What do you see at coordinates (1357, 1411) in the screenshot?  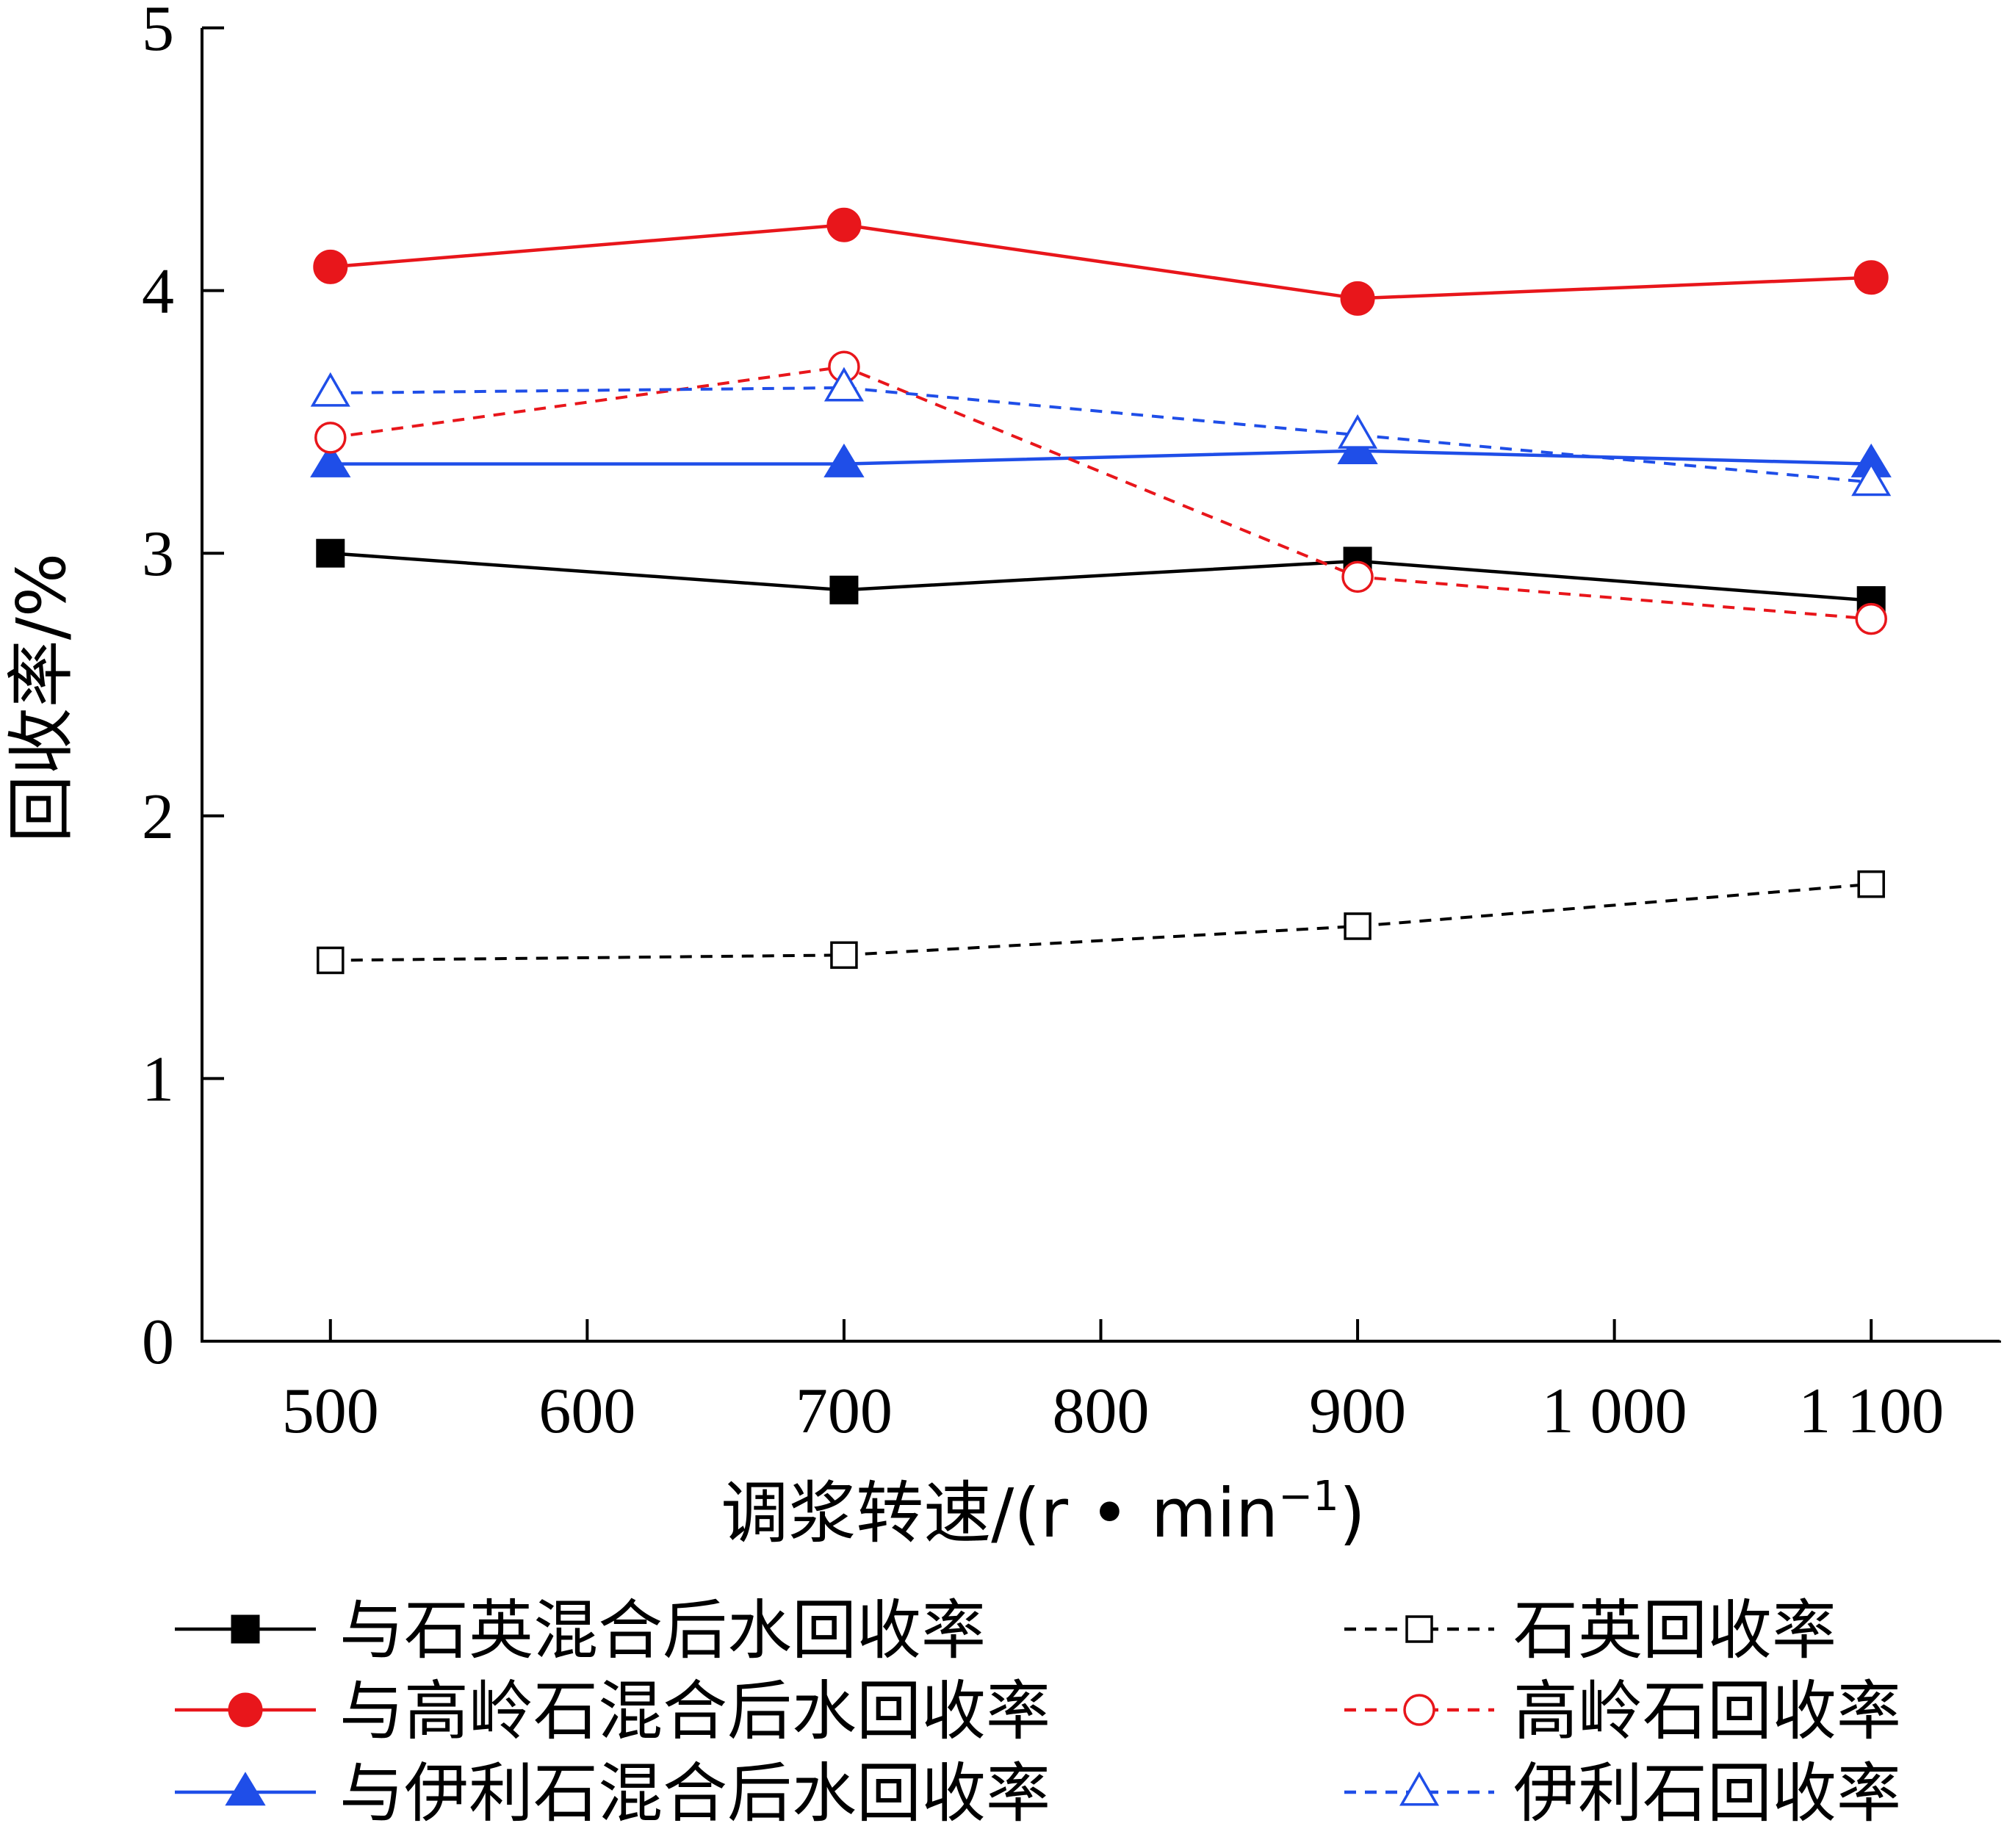 I see `x-tick-label: 900` at bounding box center [1357, 1411].